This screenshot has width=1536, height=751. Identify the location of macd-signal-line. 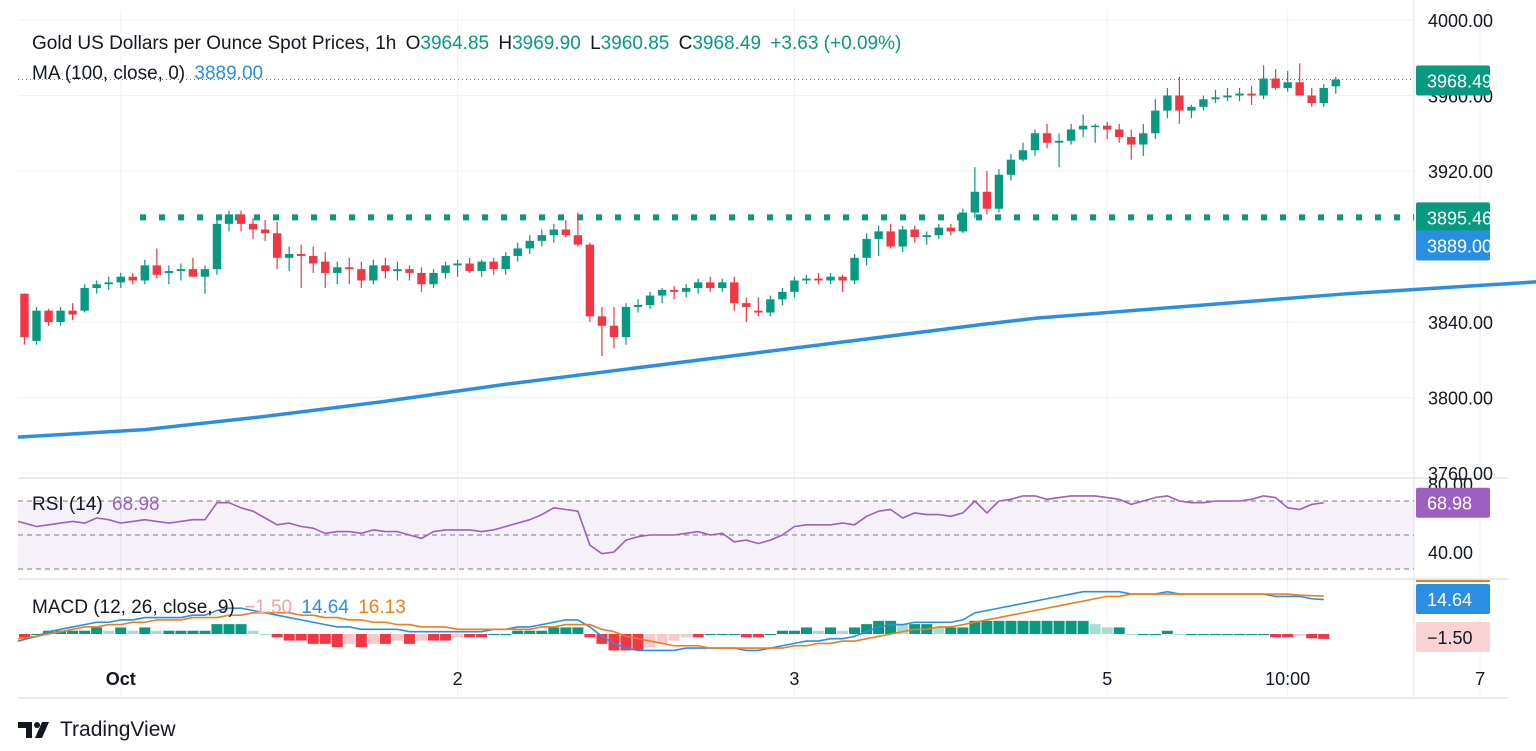
(670, 621).